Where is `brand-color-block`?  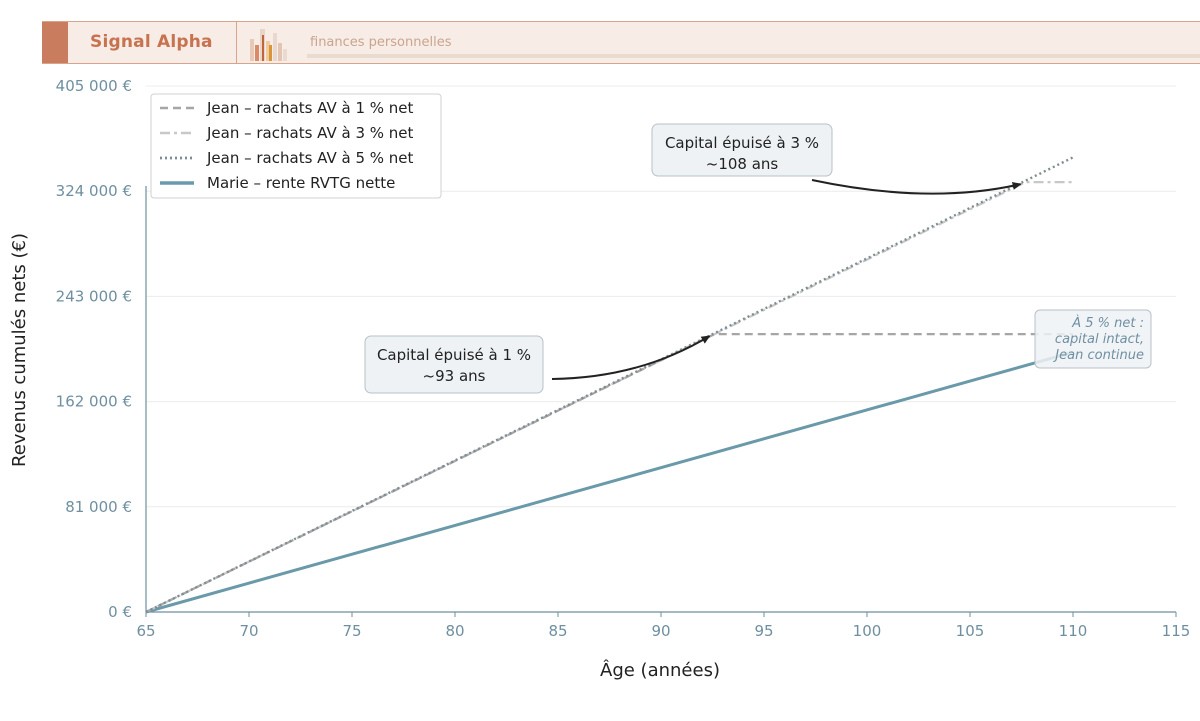 brand-color-block is located at coordinates (55, 42).